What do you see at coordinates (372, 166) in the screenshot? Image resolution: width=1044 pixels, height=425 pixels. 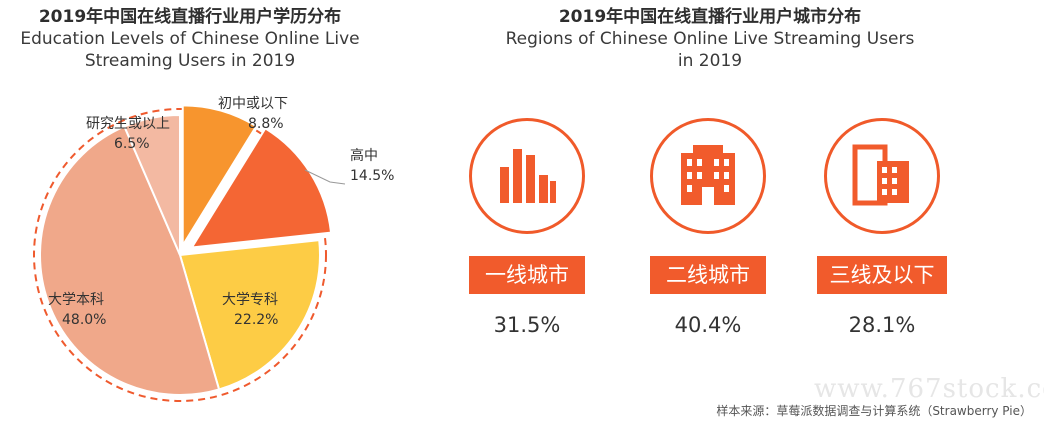 I see `pie-label-2: 高中 14.5%` at bounding box center [372, 166].